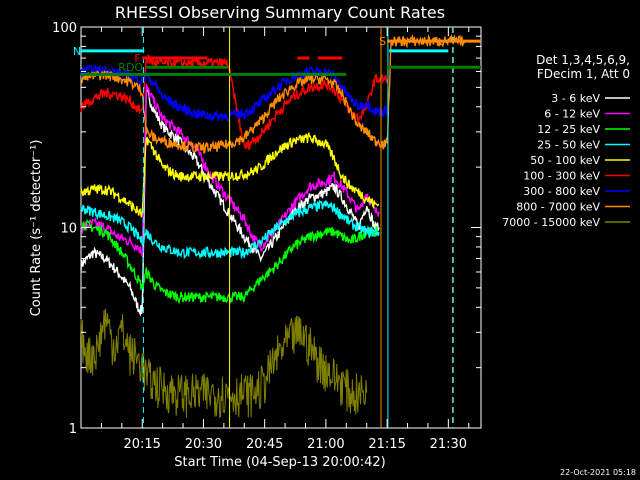 This screenshot has width=640, height=480. Describe the element at coordinates (583, 74) in the screenshot. I see `legend-header-line-2: FDecim 1, Att 0` at that location.